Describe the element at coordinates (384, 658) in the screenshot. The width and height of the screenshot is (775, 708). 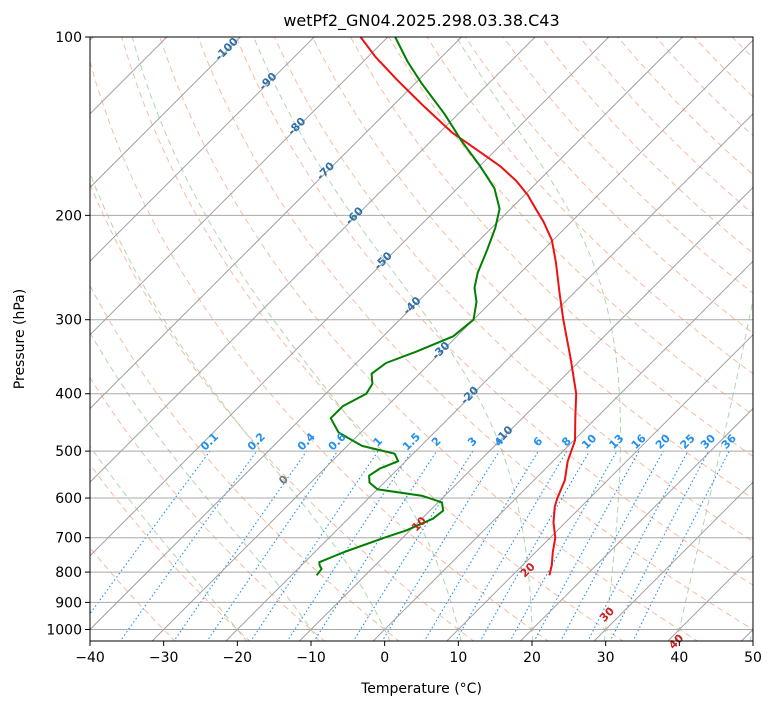
I see `x-tick-label: 0` at that location.